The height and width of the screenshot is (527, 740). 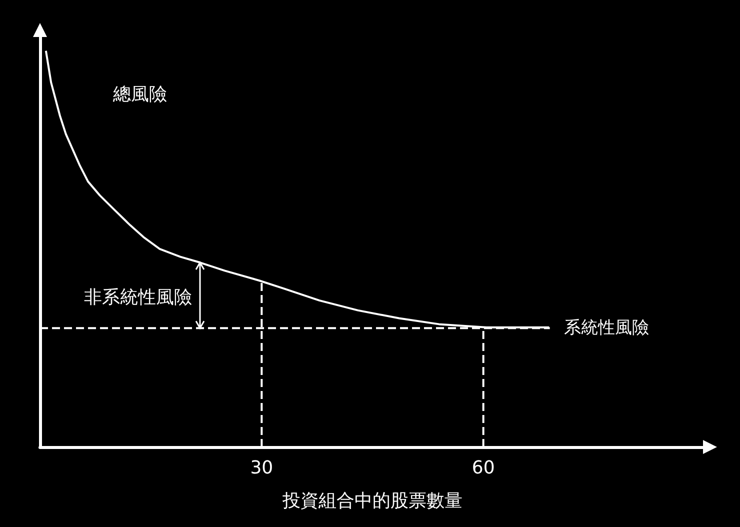 I want to click on series-label: 系統性風險, so click(x=606, y=328).